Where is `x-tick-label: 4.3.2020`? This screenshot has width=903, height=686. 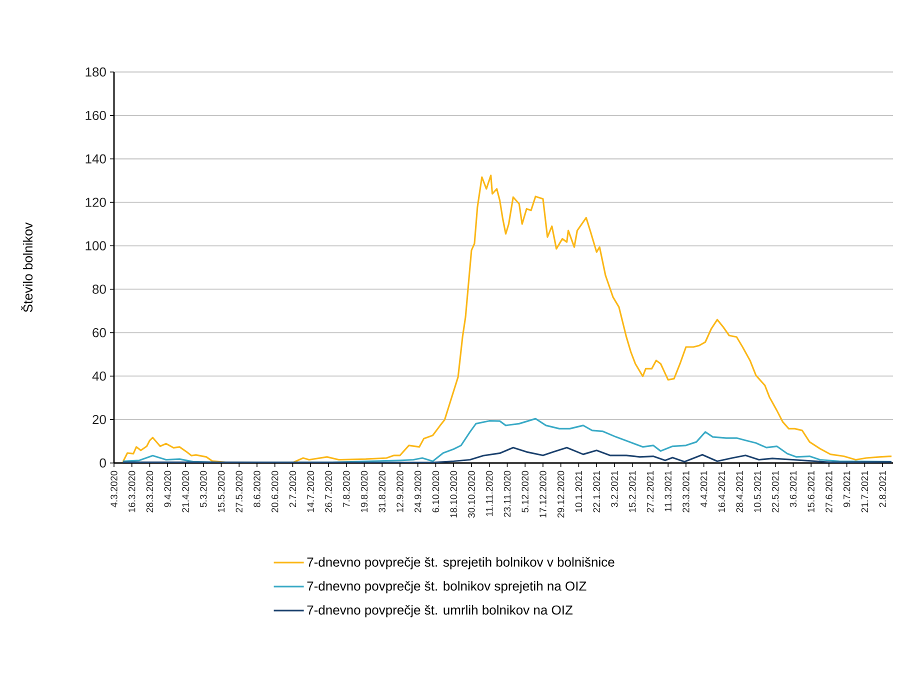 x-tick-label: 4.3.2020 is located at coordinates (114, 489).